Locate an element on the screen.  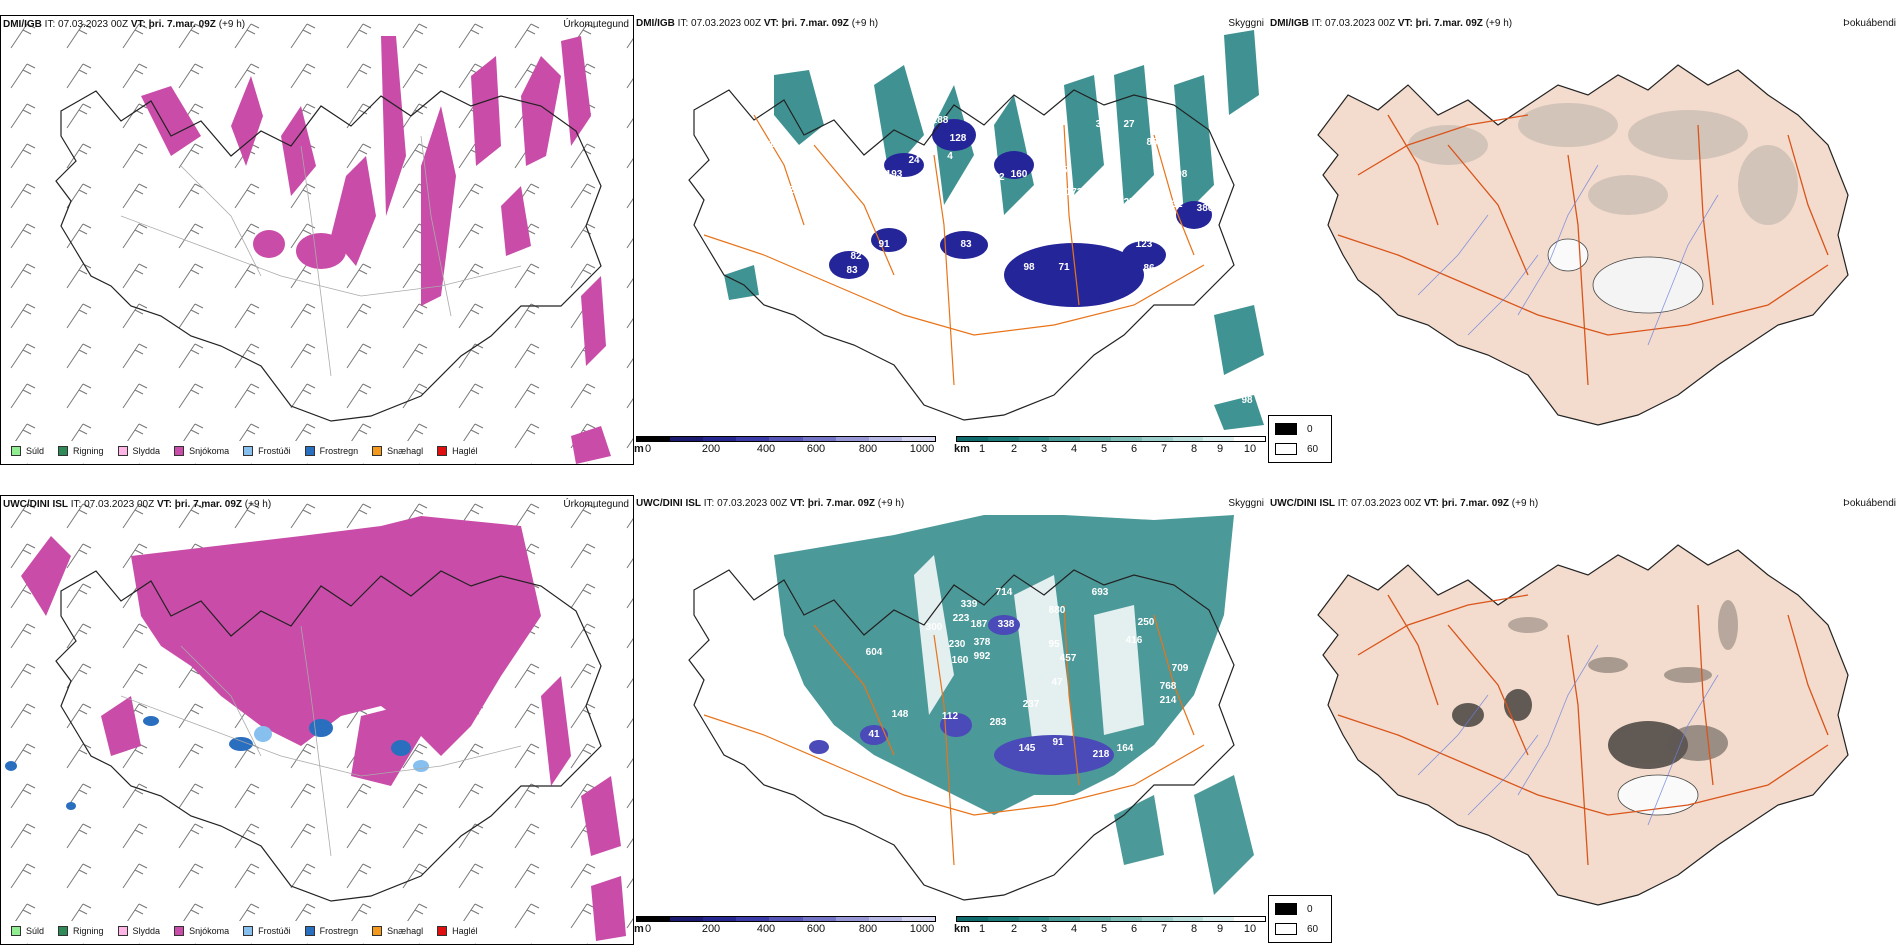
vis-label: 145 is located at coordinates (1027, 748).